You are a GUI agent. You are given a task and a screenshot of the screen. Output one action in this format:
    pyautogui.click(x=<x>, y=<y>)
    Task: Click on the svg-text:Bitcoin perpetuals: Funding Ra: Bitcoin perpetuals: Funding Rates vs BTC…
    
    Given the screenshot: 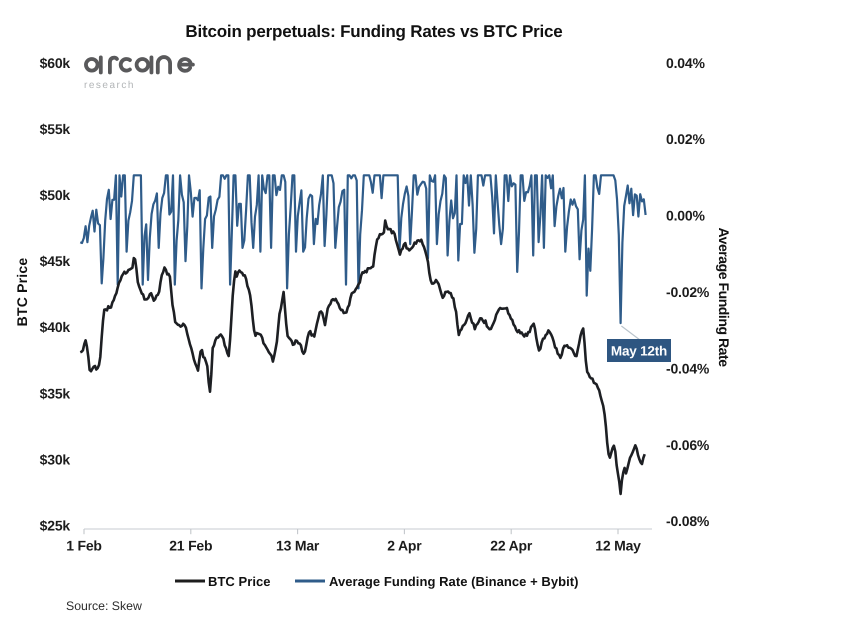 What is the action you would take?
    pyautogui.click(x=373, y=31)
    